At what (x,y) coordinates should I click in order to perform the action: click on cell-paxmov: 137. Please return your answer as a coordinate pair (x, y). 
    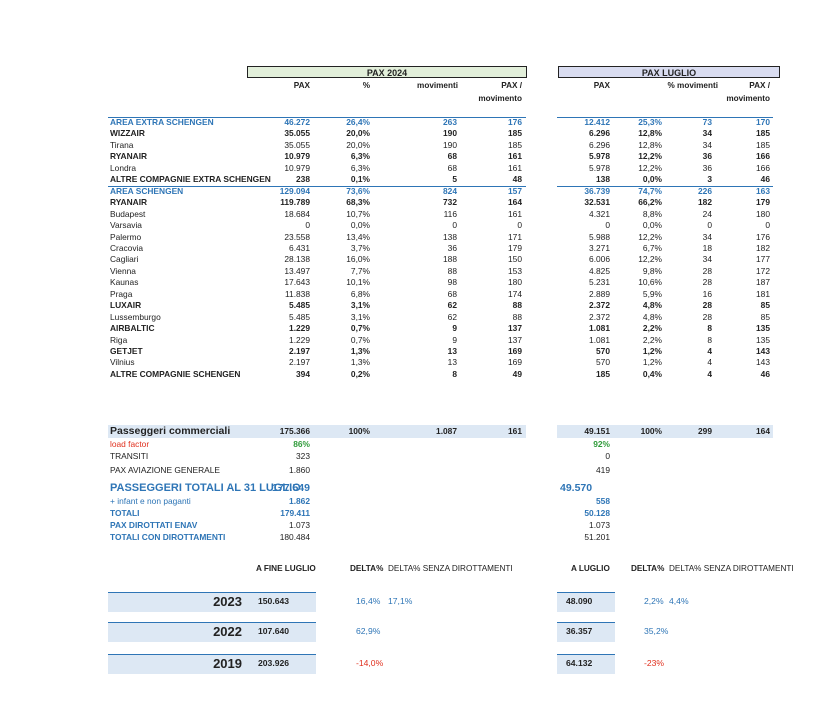
    Looking at the image, I should click on (515, 339).